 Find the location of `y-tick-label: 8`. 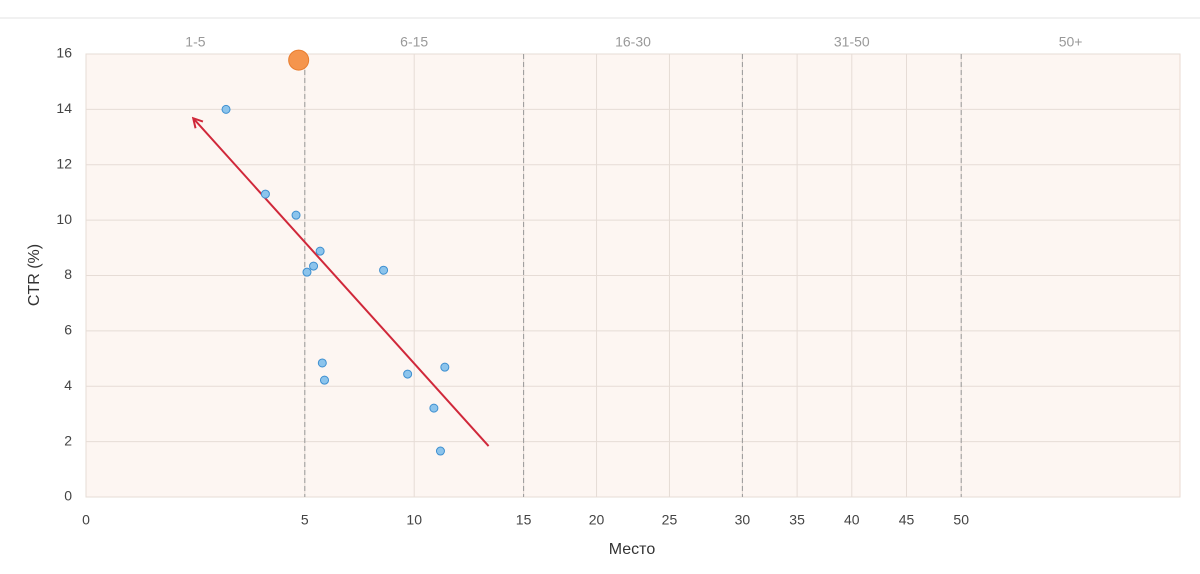

y-tick-label: 8 is located at coordinates (68, 274).